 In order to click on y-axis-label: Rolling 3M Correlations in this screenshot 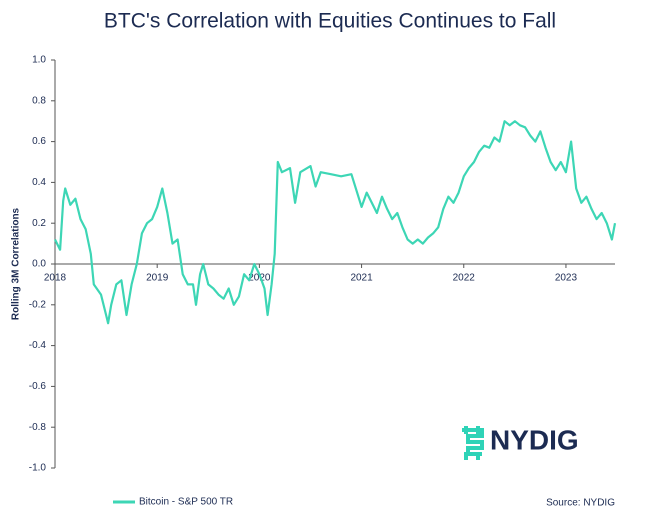, I will do `click(16, 263)`.